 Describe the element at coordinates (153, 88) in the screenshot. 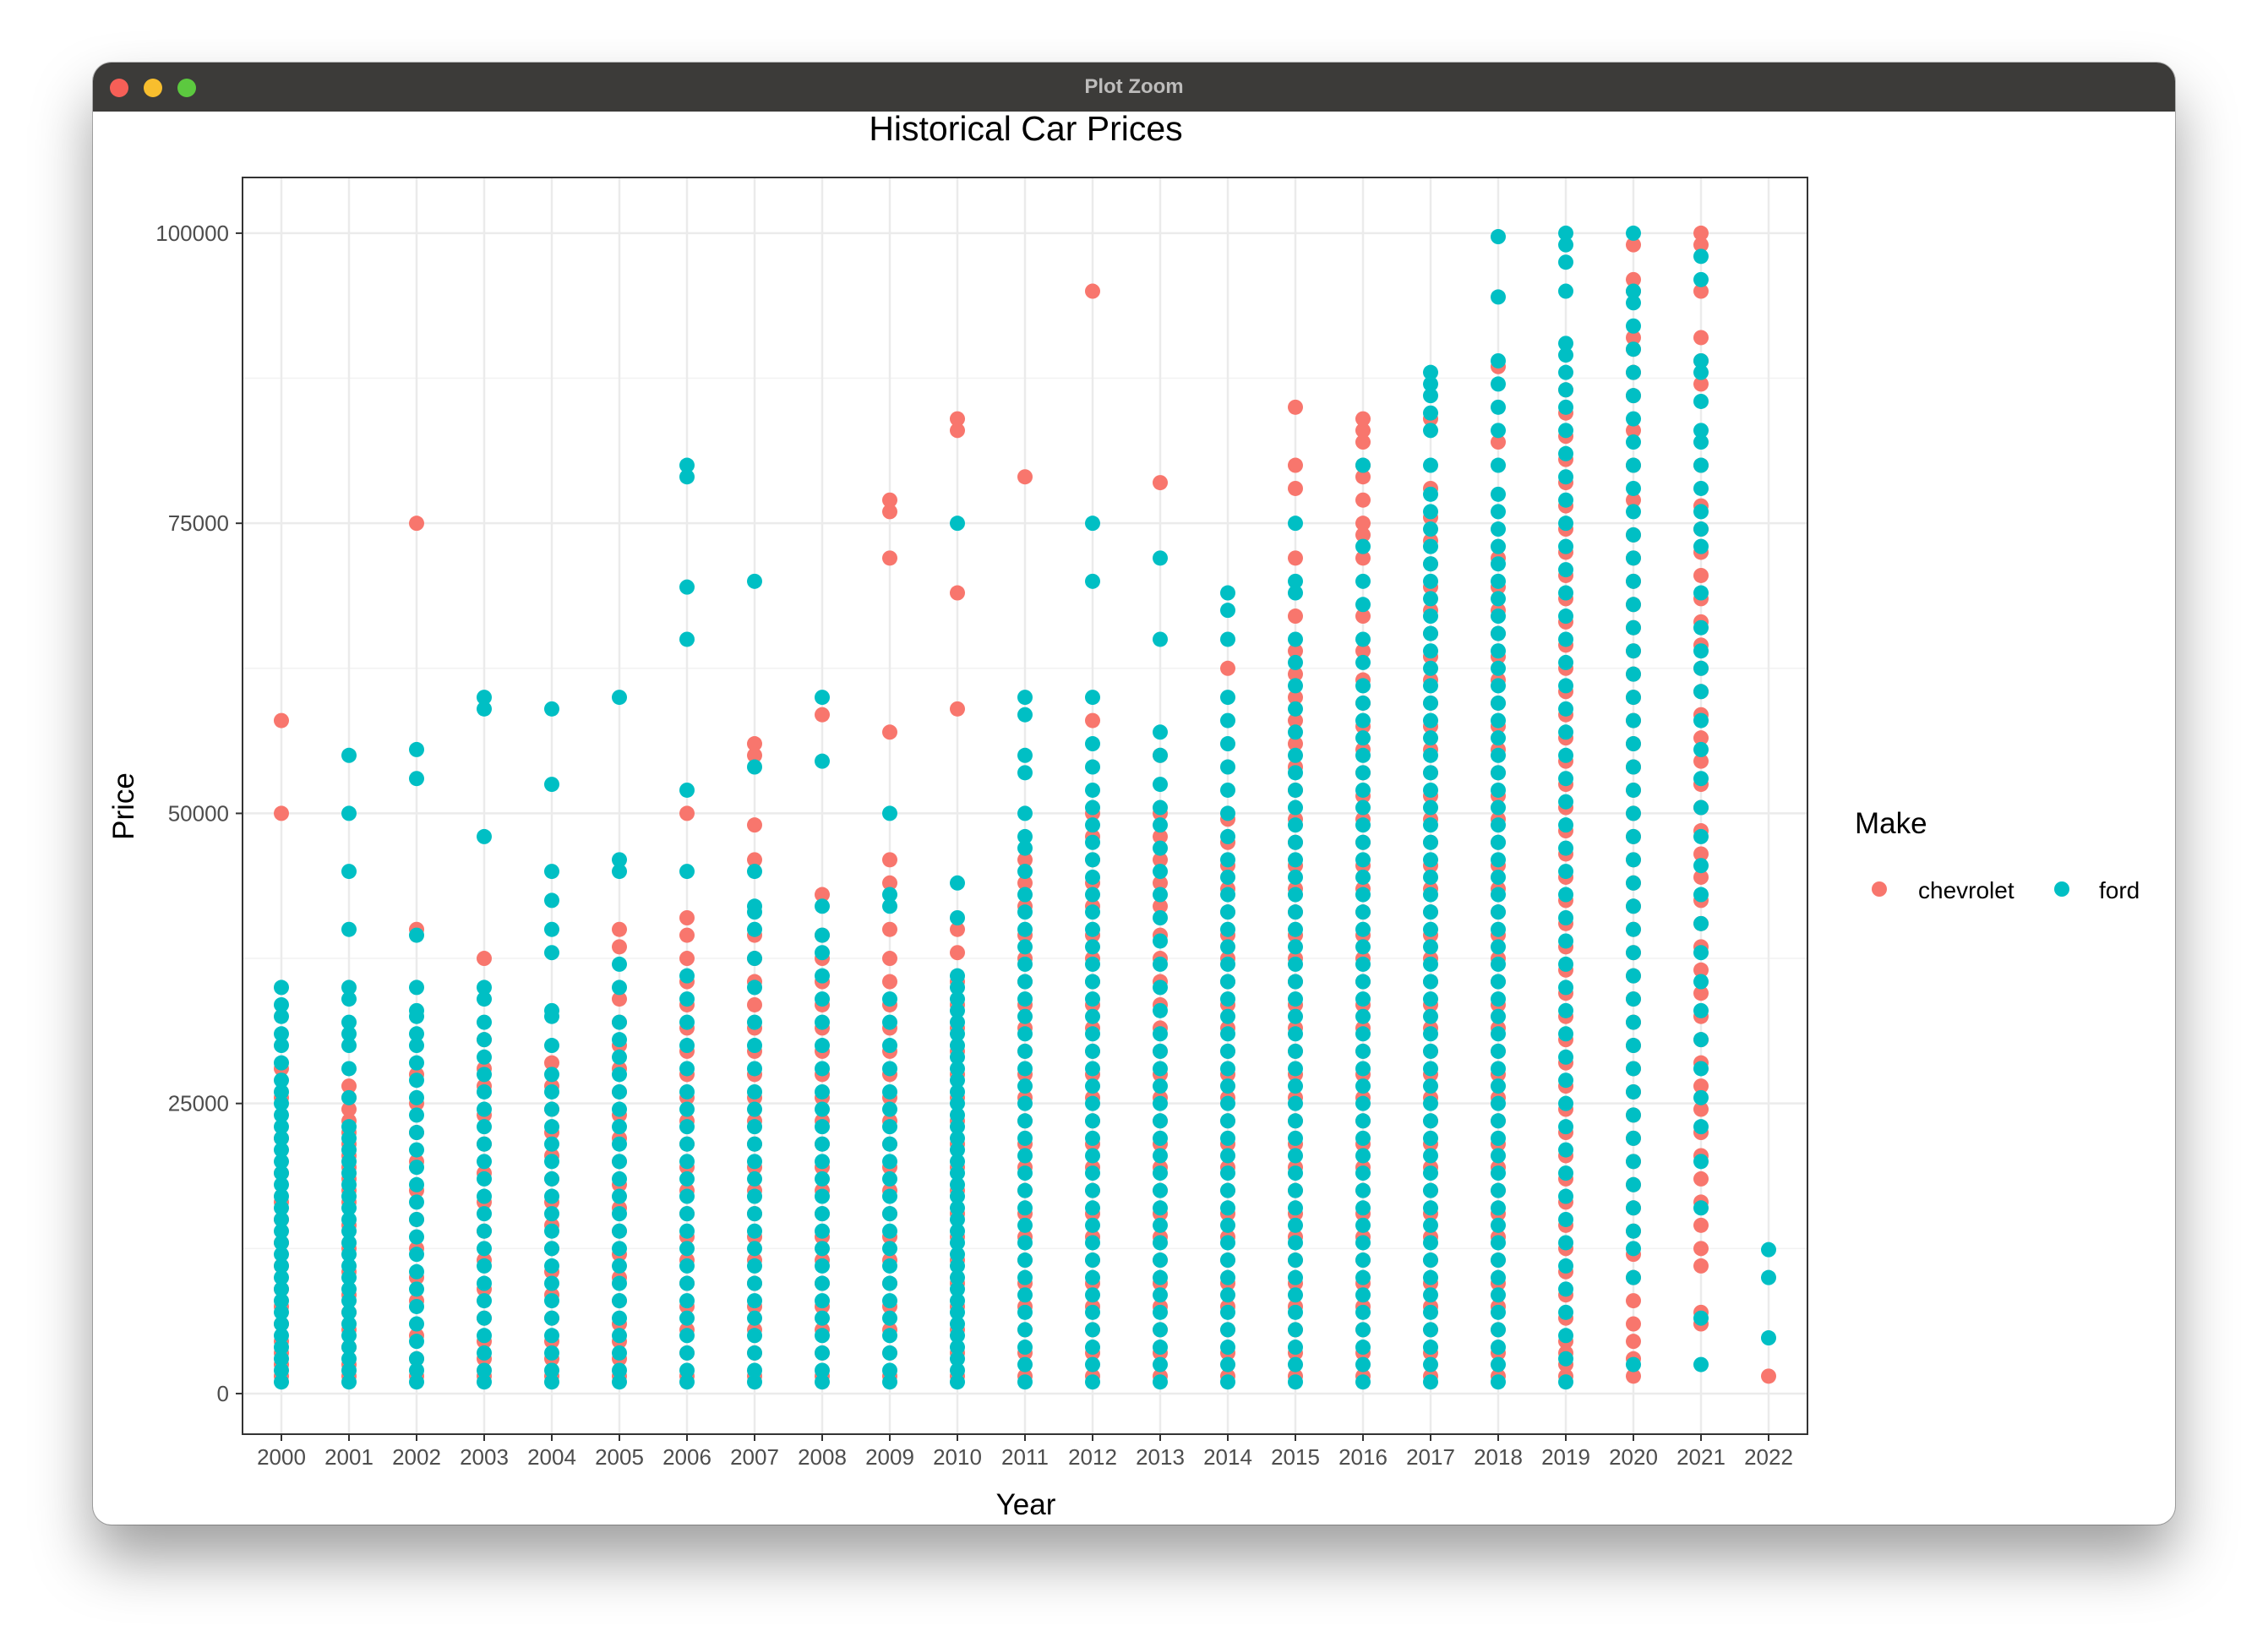

I see `minimize-window-button` at that location.